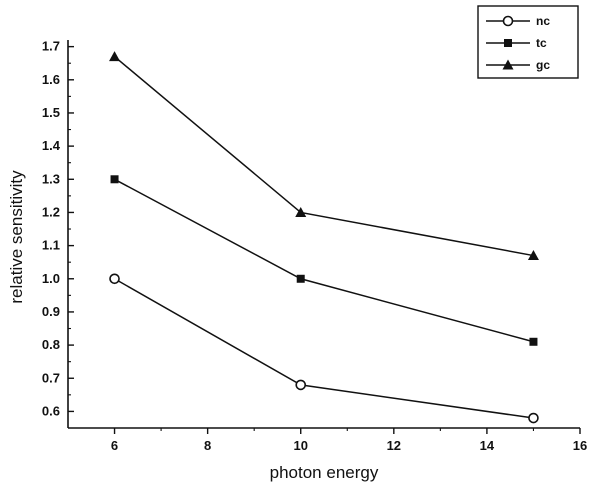 Image resolution: width=590 pixels, height=488 pixels. I want to click on y-tick-label: 1.1, so click(51, 245).